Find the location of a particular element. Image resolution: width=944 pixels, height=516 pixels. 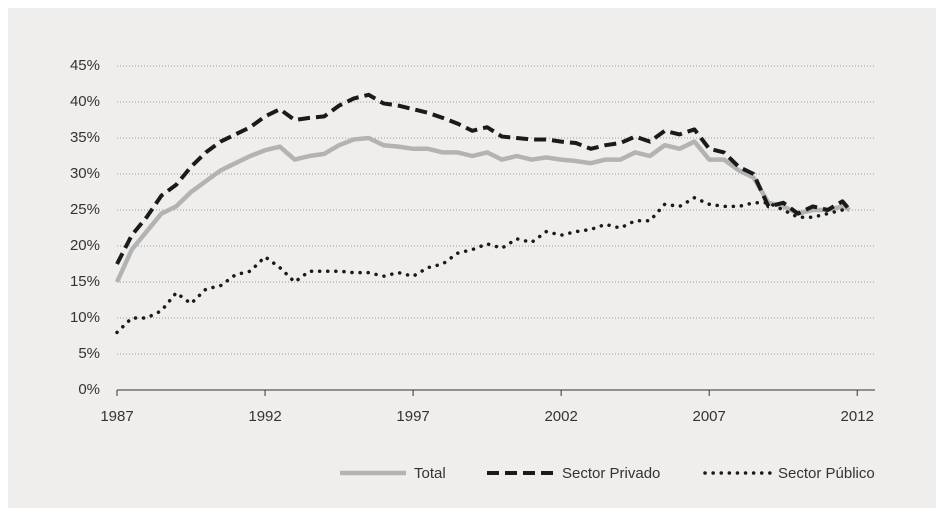

y-tick-label: 40% is located at coordinates (85, 101).